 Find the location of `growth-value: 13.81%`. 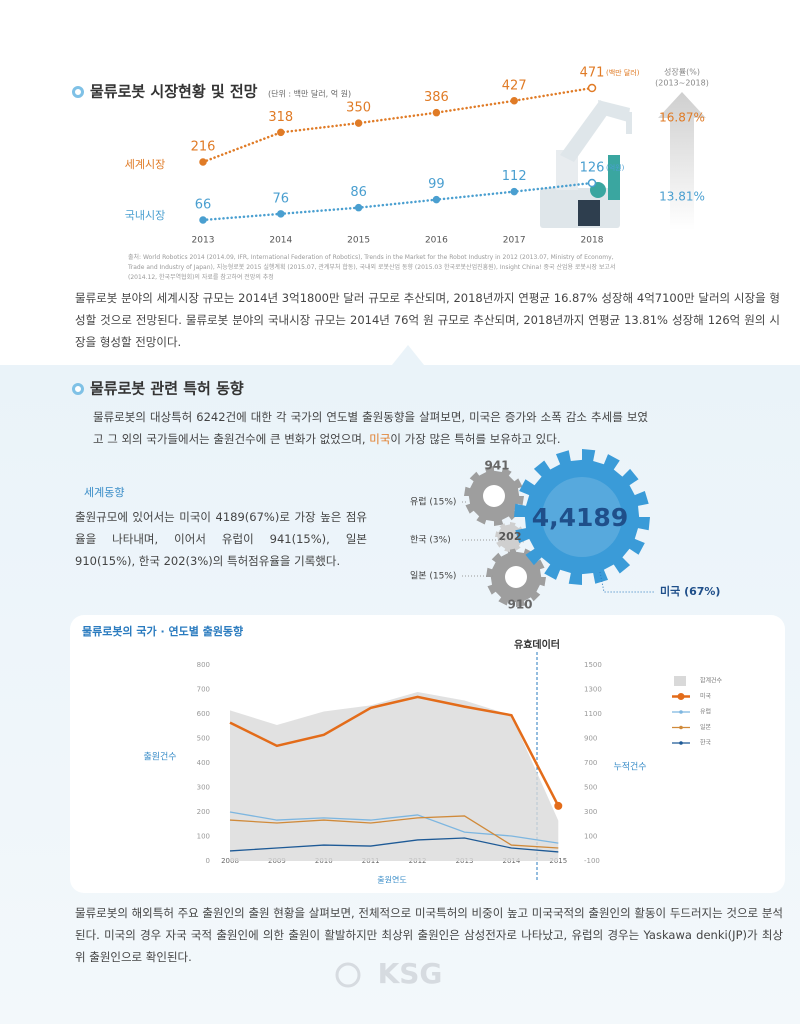

growth-value: 13.81% is located at coordinates (682, 197).